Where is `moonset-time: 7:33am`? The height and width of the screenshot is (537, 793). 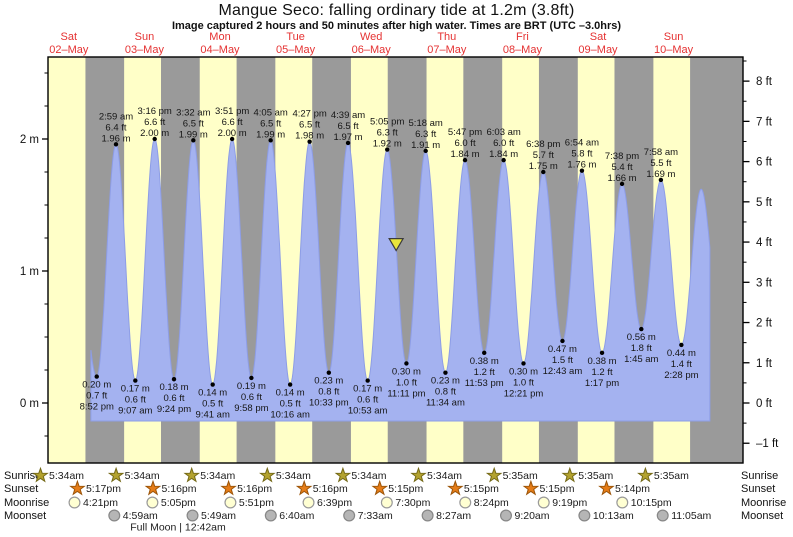
moonset-time: 7:33am is located at coordinates (375, 516).